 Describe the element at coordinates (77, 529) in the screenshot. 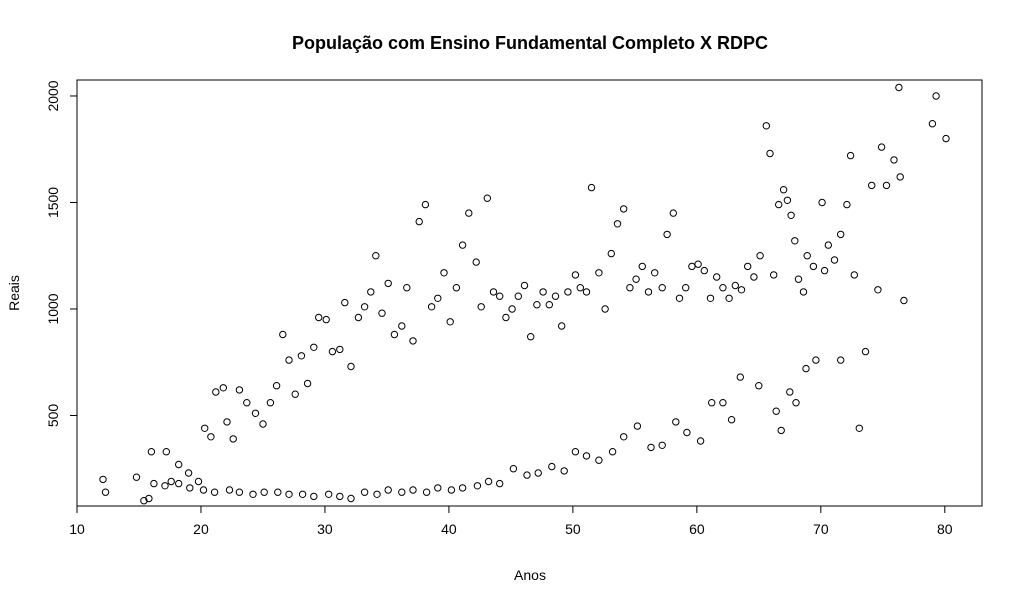

I see `x-tick-label: 10` at that location.